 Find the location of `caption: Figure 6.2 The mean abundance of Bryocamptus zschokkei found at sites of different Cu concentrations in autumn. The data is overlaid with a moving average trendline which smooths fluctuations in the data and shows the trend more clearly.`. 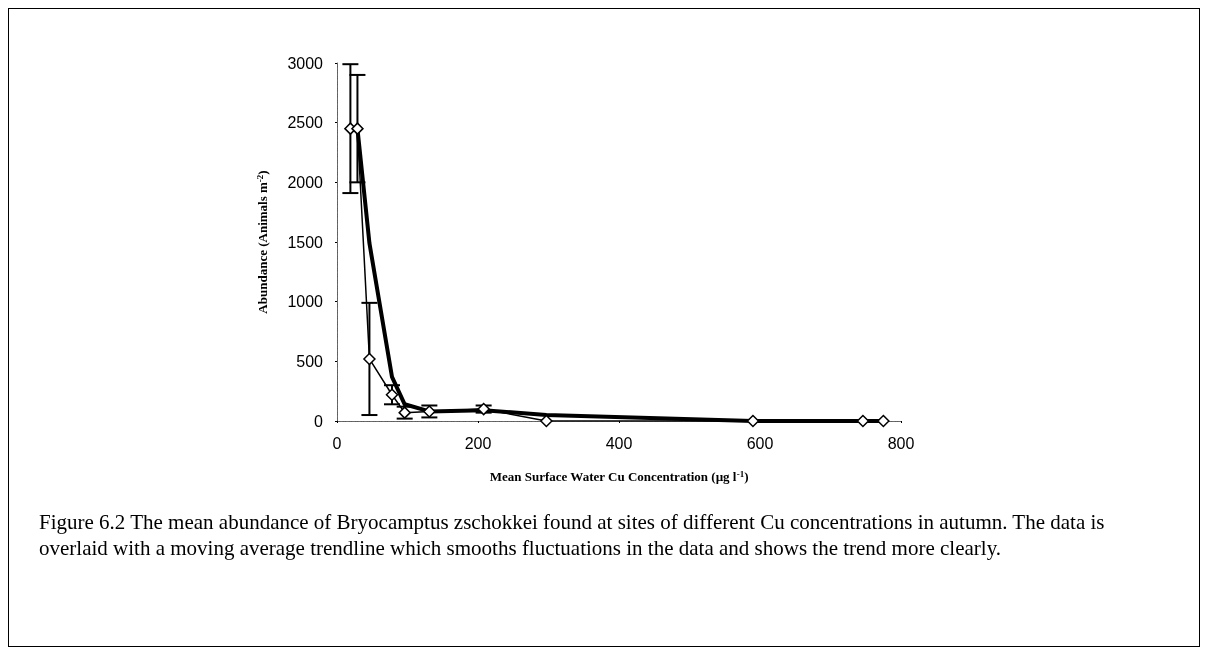

caption: Figure 6.2 The mean abundance of Bryocamptus zschokkei found at sites of different Cu concentrations in autumn. The data is overlaid with a moving average trendline which smooths fluctuations in the data and shows the trend more clearly. is located at coordinates (574, 535).